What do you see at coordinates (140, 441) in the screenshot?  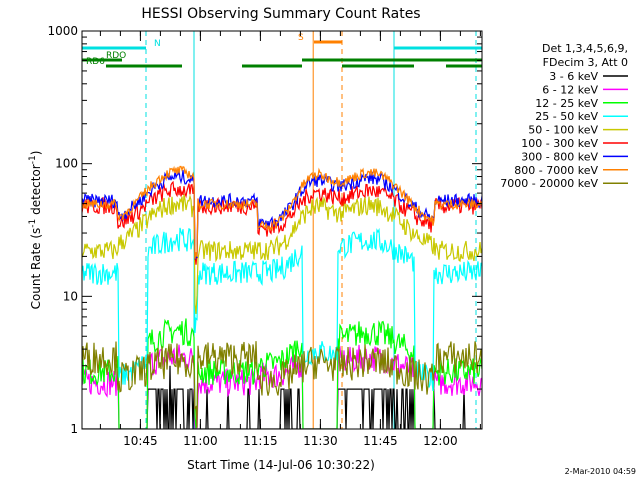 I see `x-tick-label: 10:45` at bounding box center [140, 441].